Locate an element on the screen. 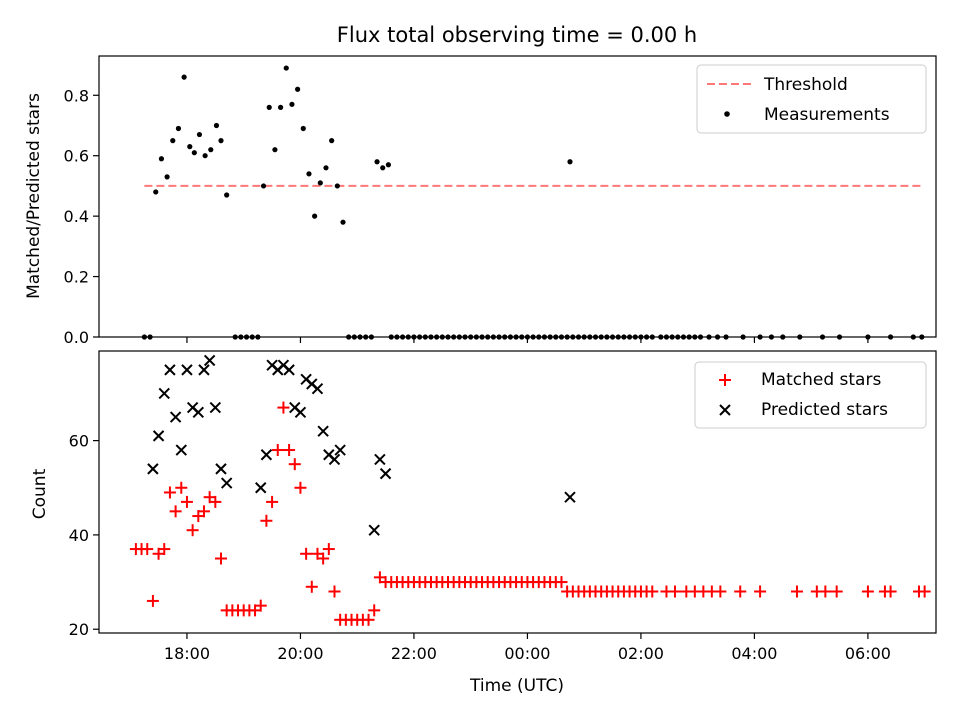 Image resolution: width=960 pixels, height=720 pixels. bottom-xtick-label: 02:00 is located at coordinates (641, 653).